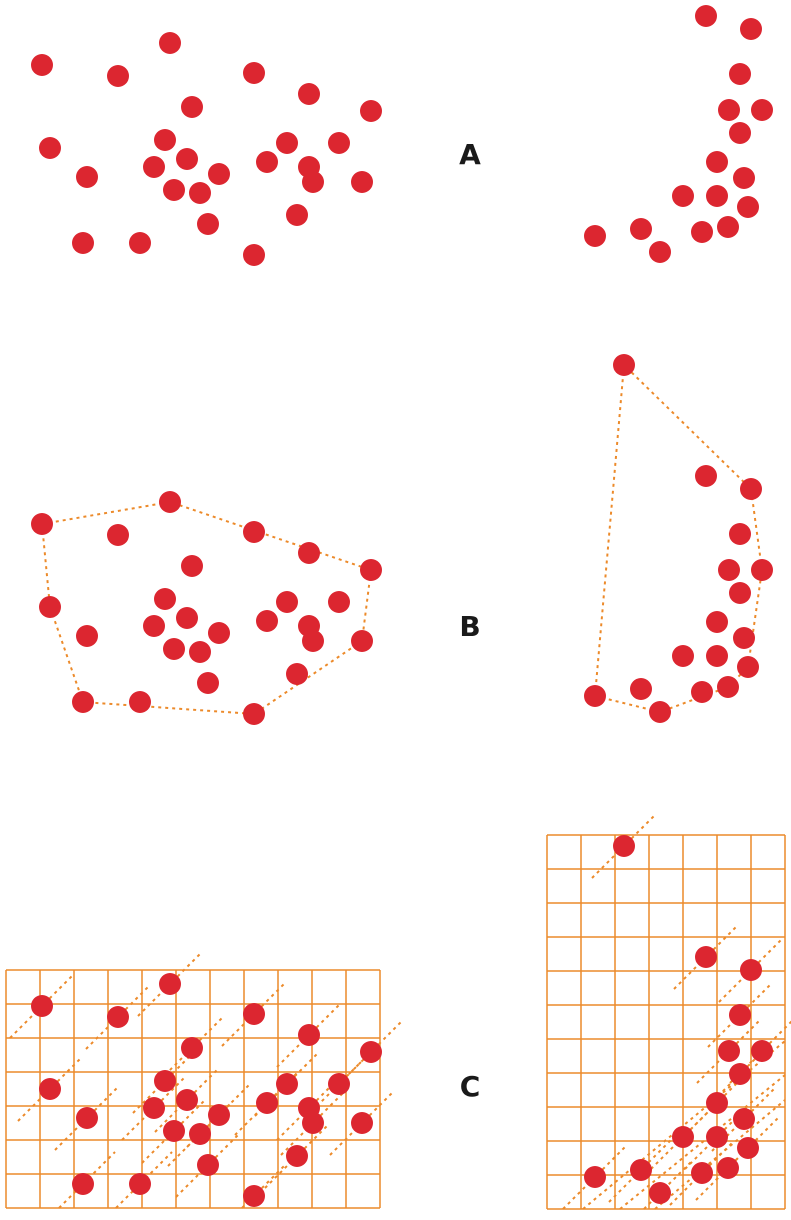 This screenshot has width=791, height=1220. What do you see at coordinates (470, 1086) in the screenshot?
I see `label-c: C` at bounding box center [470, 1086].